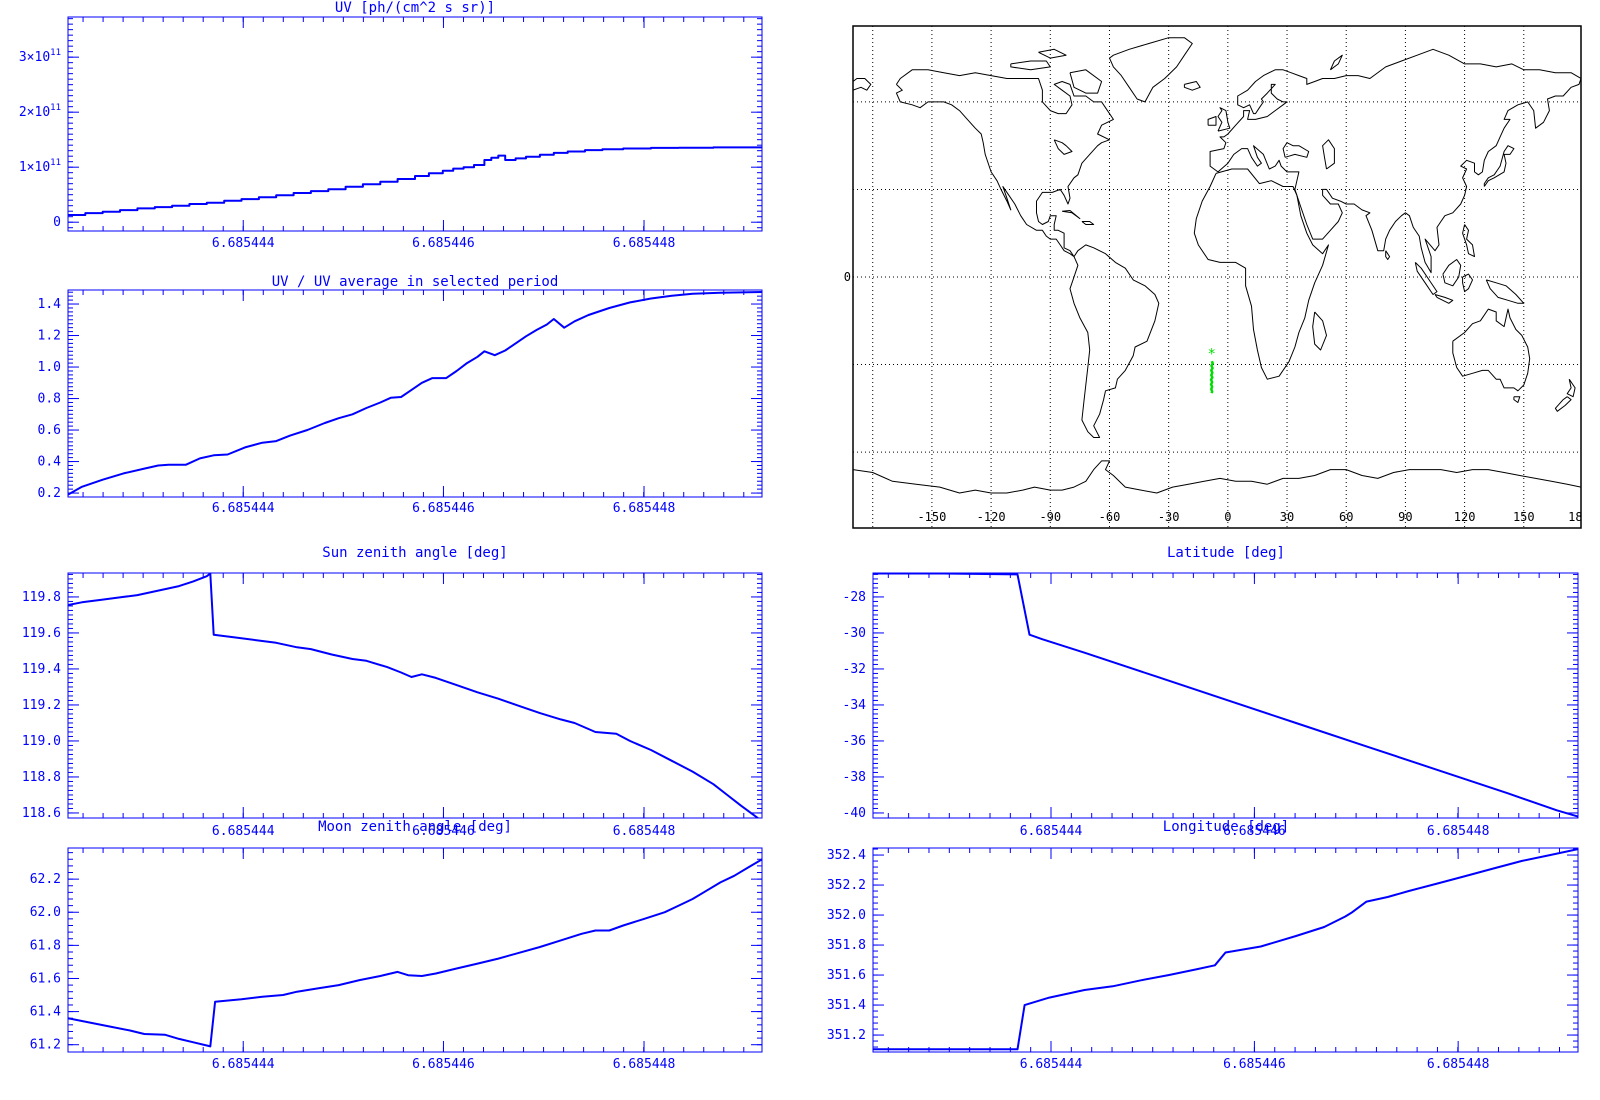 The height and width of the screenshot is (1100, 1600). What do you see at coordinates (49, 493) in the screenshot?
I see `tick-label: 0.2` at bounding box center [49, 493].